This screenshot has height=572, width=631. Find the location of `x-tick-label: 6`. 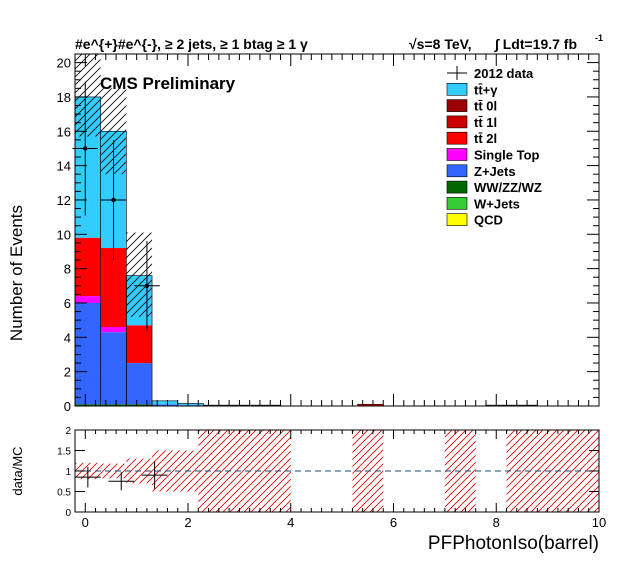

x-tick-label: 6 is located at coordinates (393, 522).